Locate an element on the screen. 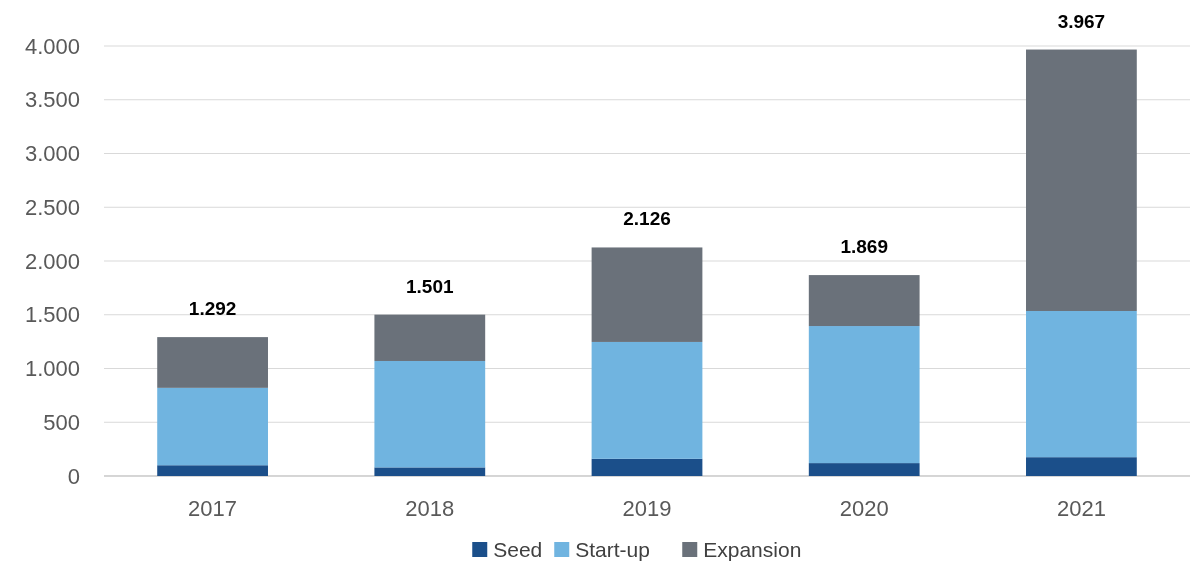 Image resolution: width=1194 pixels, height=571 pixels. legend-label: Seed is located at coordinates (518, 549).